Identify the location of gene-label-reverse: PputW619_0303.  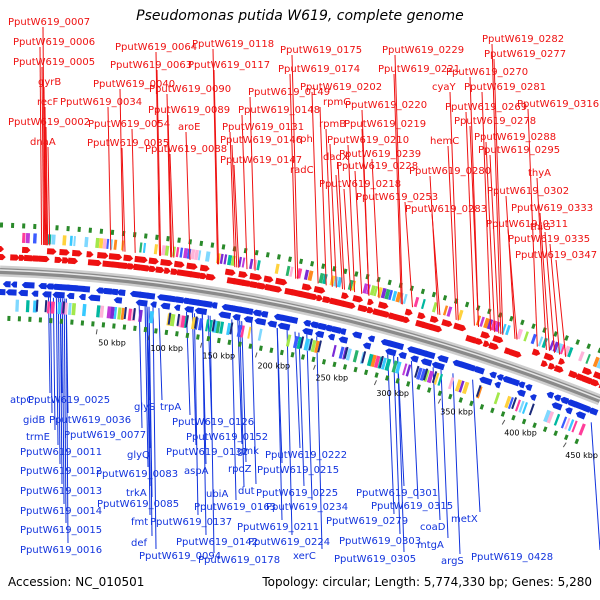
(380, 541).